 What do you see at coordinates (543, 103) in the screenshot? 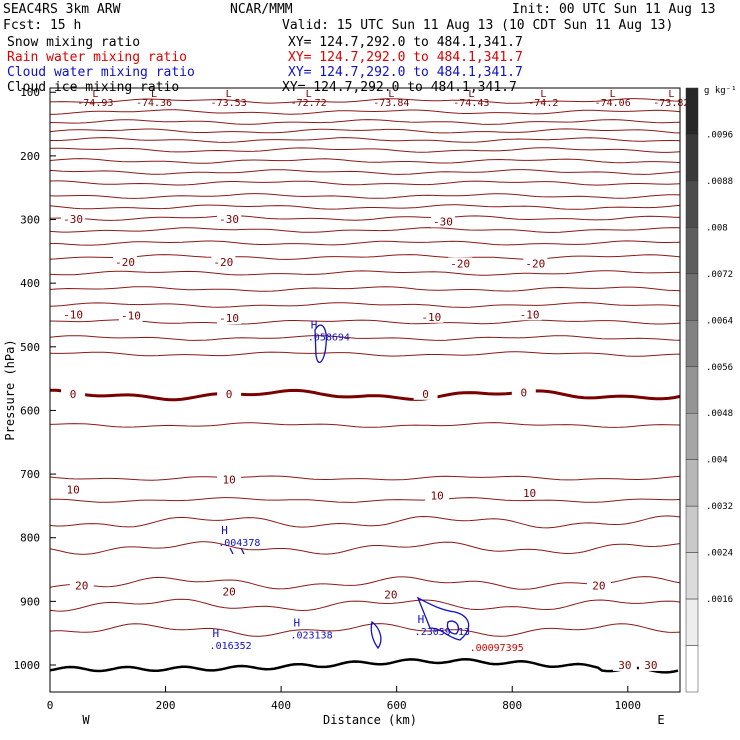
I see `low-value: -74.2` at bounding box center [543, 103].